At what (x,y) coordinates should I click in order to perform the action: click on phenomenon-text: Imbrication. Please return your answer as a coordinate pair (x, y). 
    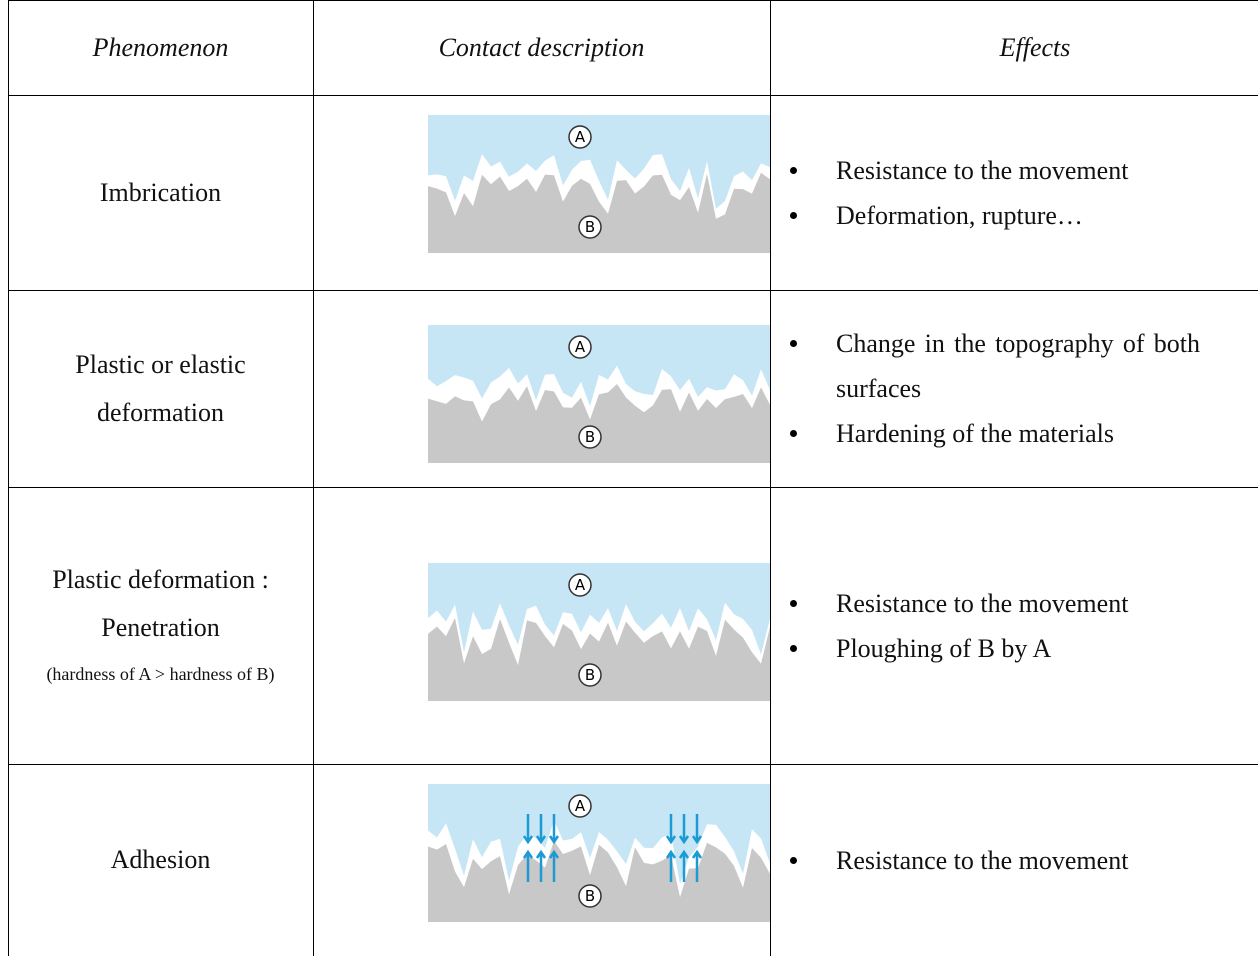
    Looking at the image, I should click on (160, 192).